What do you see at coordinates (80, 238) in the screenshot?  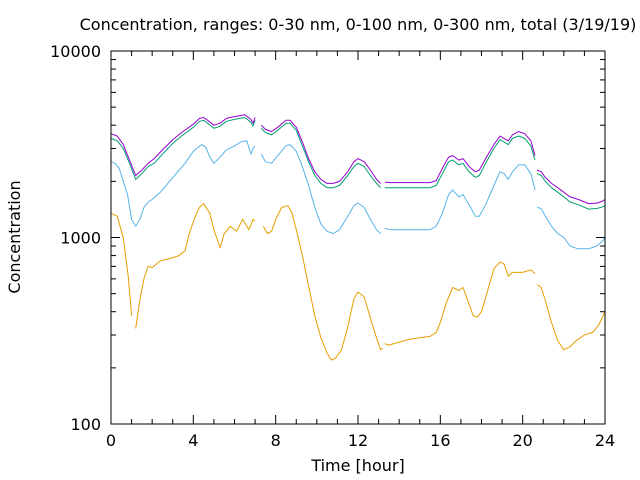 I see `y-tick-label: 1000` at bounding box center [80, 238].